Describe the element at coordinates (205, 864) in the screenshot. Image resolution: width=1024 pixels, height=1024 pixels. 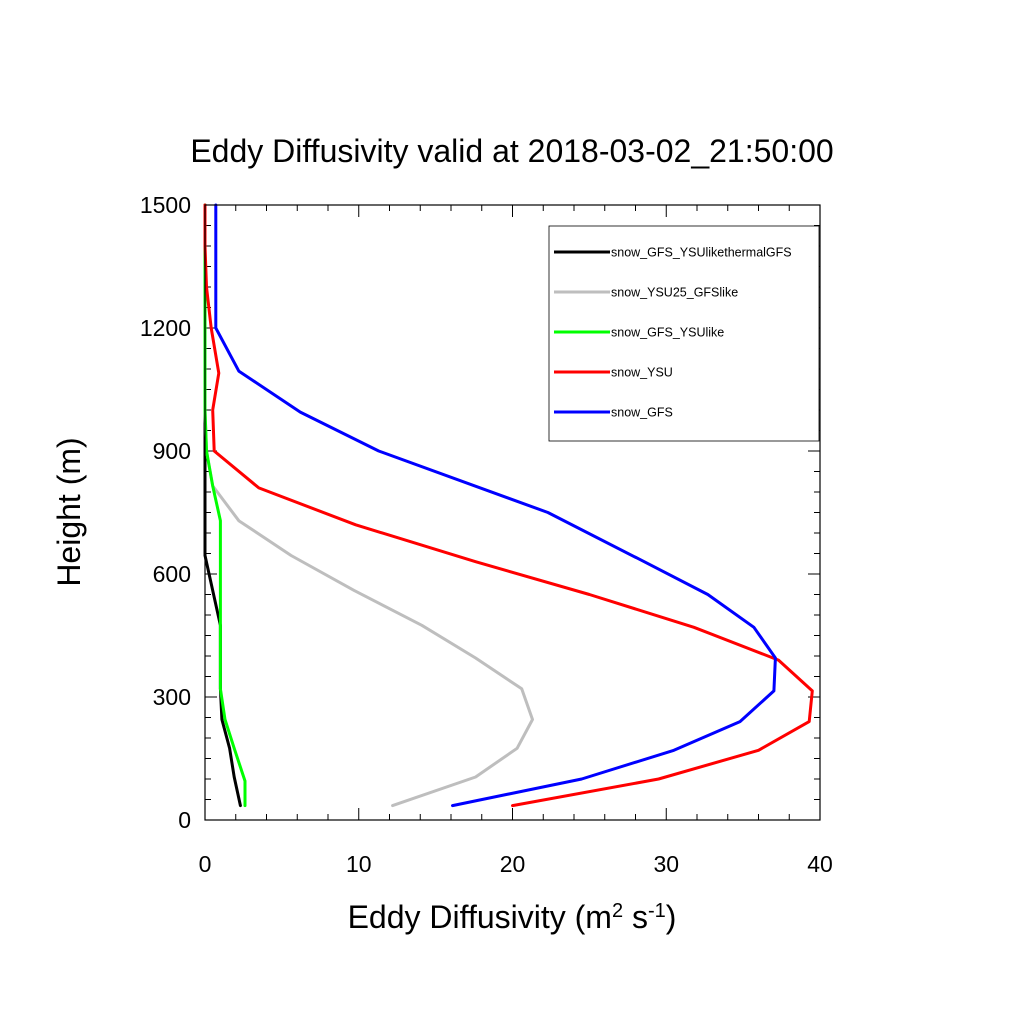
I see `x-tick-label: 0` at that location.